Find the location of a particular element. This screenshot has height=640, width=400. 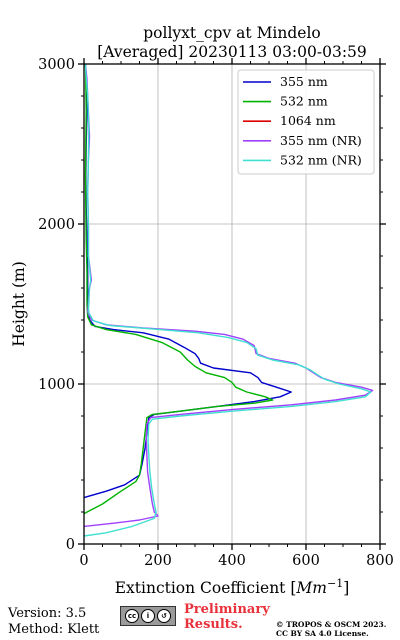

x-axis-label: Extinction Coefficient [Mm−1] is located at coordinates (232, 587).